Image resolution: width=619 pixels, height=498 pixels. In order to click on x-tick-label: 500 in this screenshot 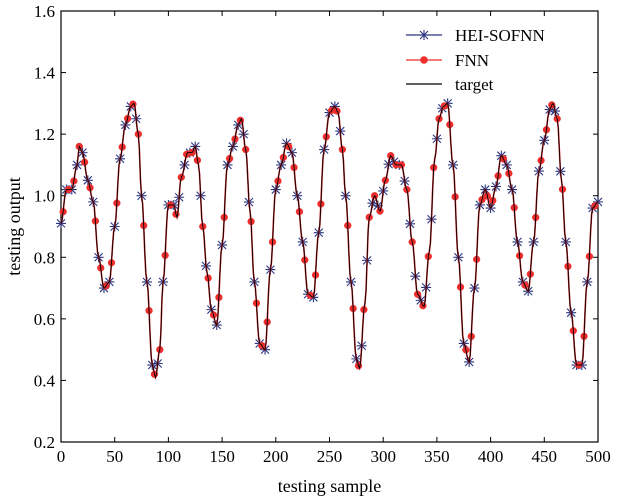, I will do `click(598, 456)`.